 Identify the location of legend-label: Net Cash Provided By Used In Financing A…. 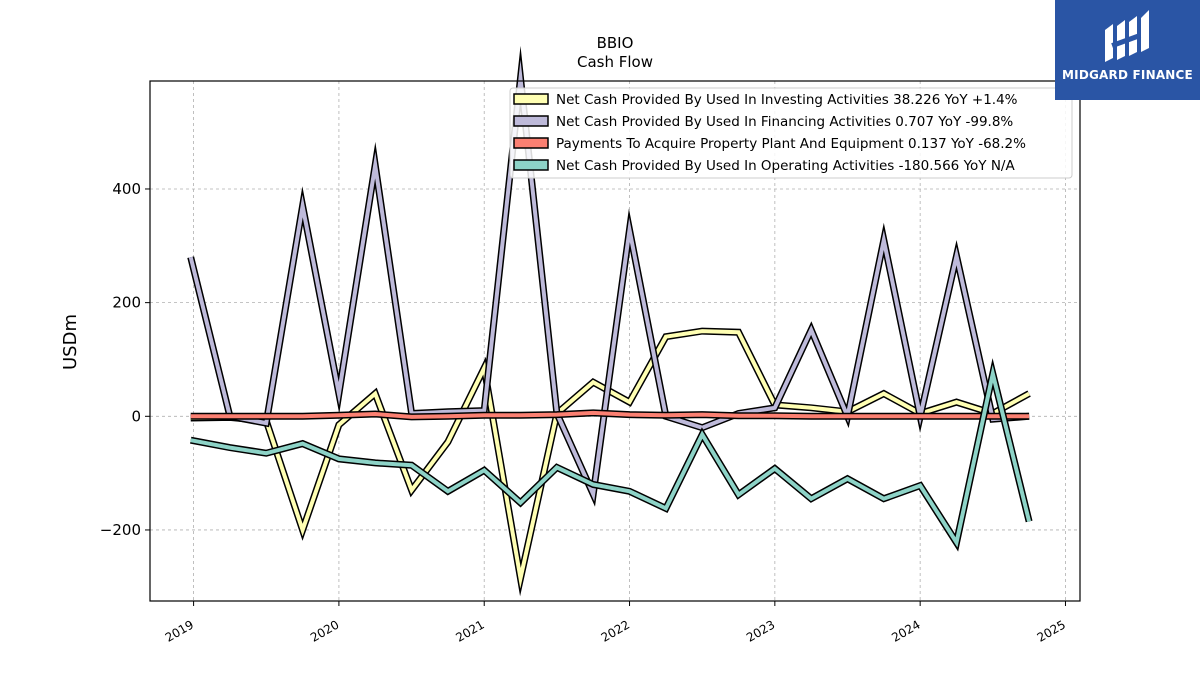
(784, 122).